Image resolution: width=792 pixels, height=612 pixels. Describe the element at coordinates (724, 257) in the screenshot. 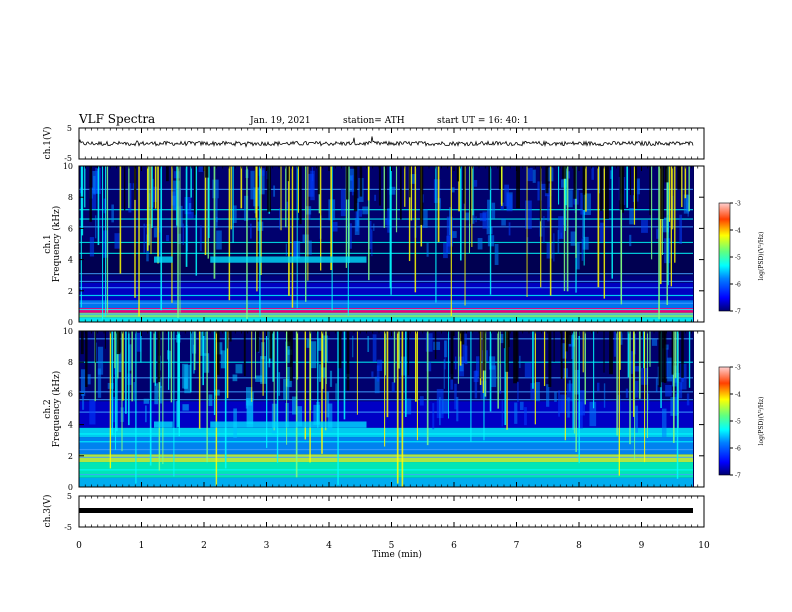

I see `ch1-colorbar` at that location.